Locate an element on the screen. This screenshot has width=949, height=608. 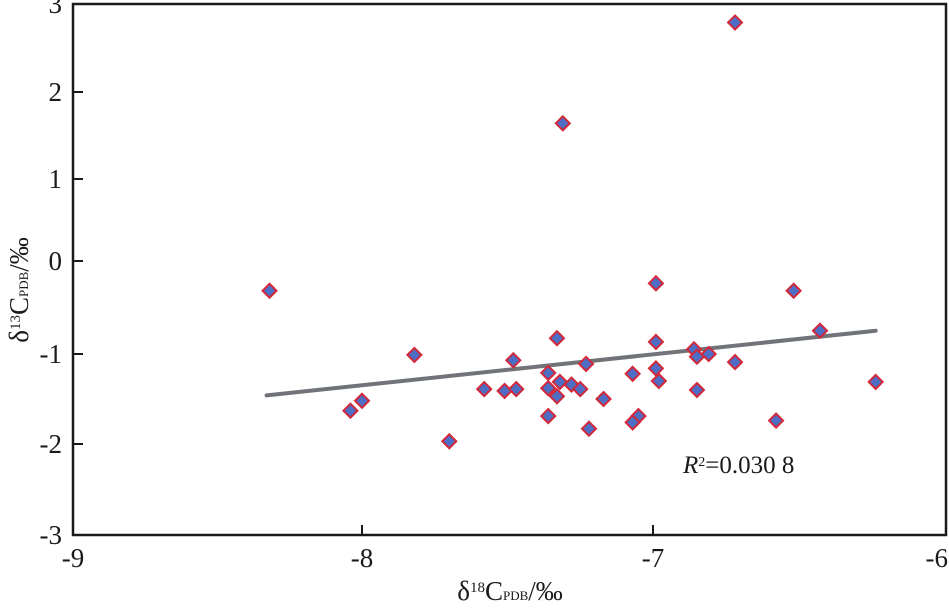
x-title-main: C is located at coordinates (494, 591).